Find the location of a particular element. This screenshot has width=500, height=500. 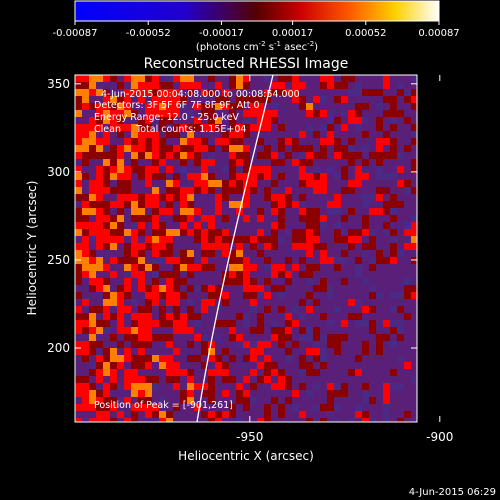

annotation-detectors: Detectors: 3F 5F 6F 7F 8F 9F, Att 0 is located at coordinates (177, 105).